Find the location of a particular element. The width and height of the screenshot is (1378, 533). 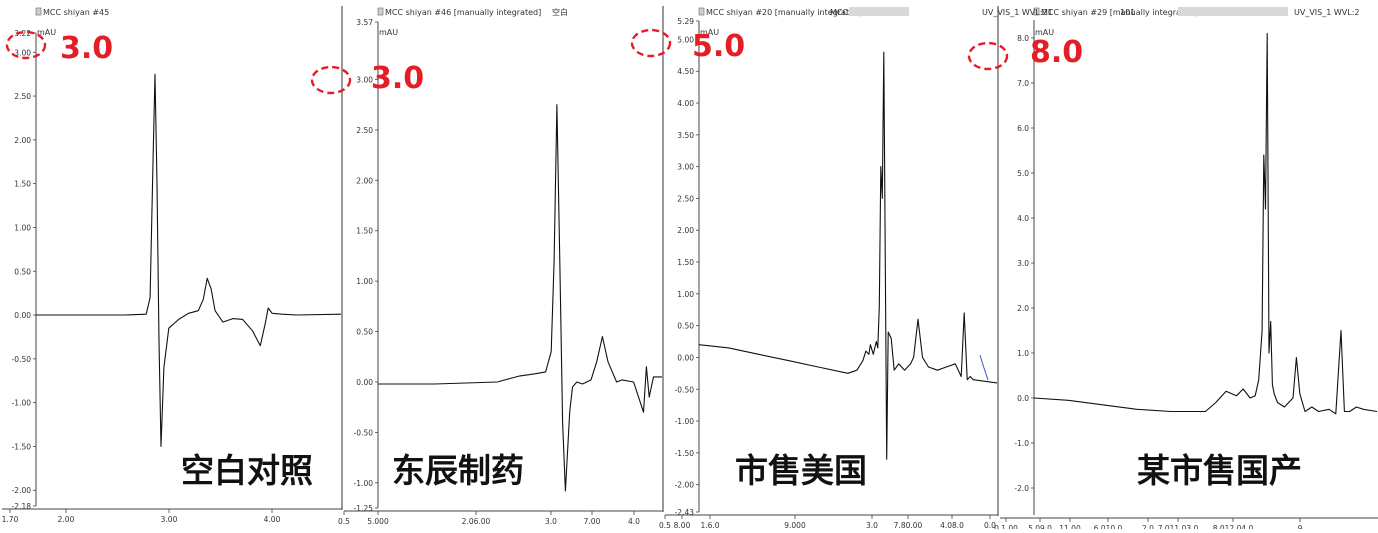

panel-4-extra-header: 101 is located at coordinates (1128, 12).